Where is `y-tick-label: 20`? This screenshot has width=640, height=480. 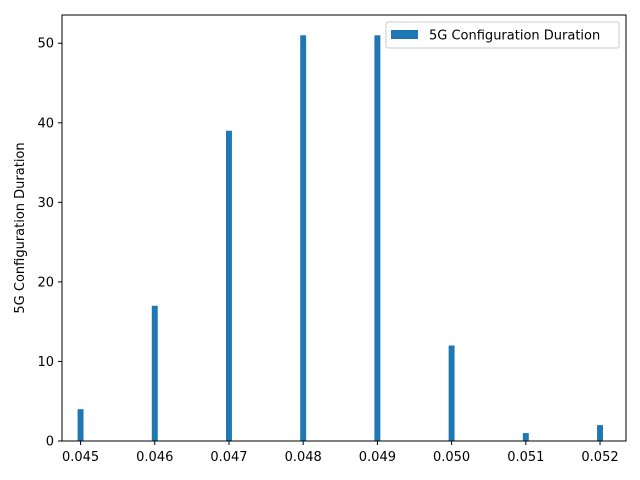
y-tick-label: 20 is located at coordinates (45, 282).